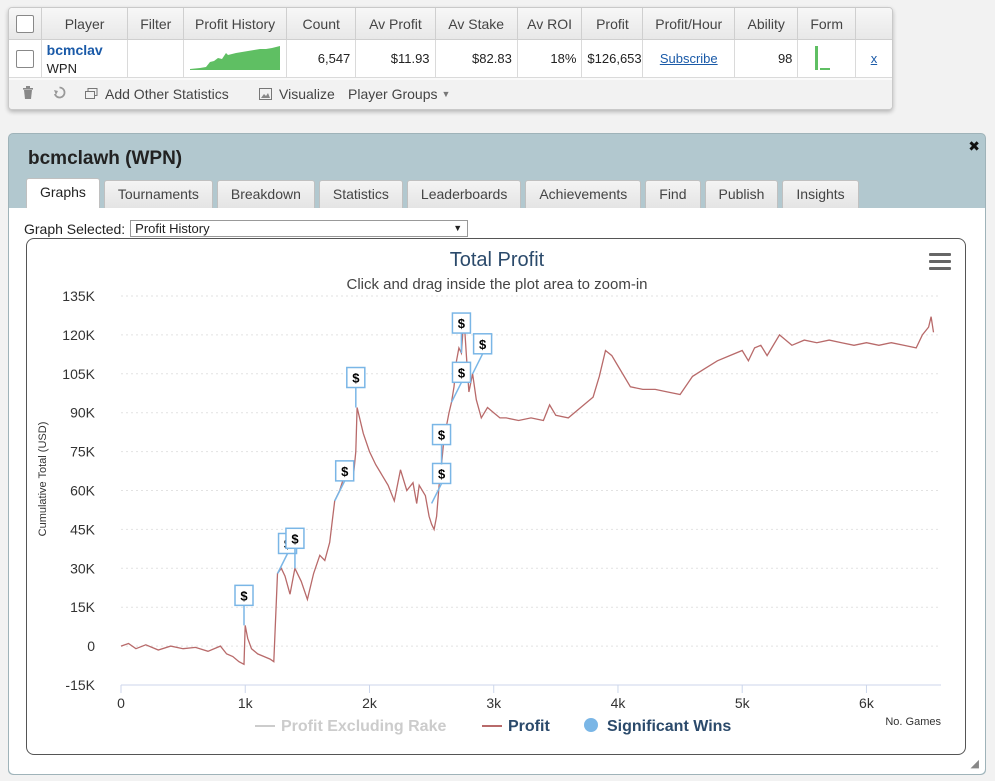  Describe the element at coordinates (669, 726) in the screenshot. I see `legend-significant-wins: Significant Wins` at that location.